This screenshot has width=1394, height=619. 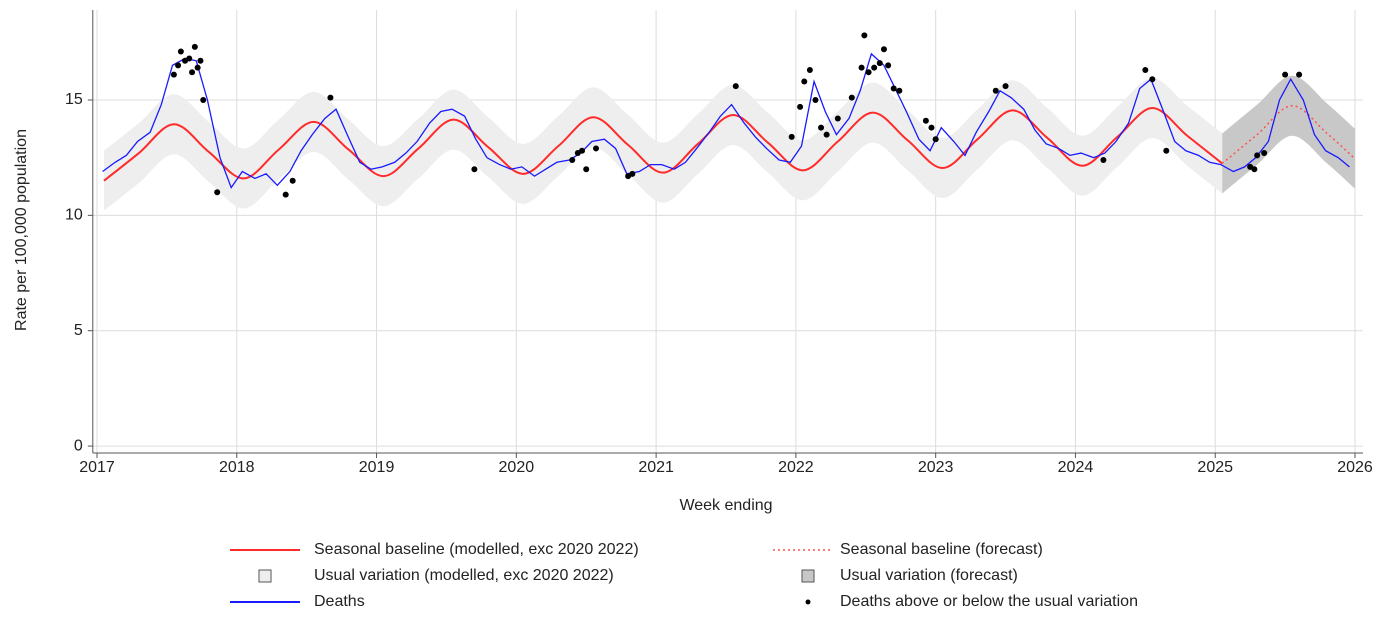 I want to click on x-tick-label: 2023, so click(x=936, y=467).